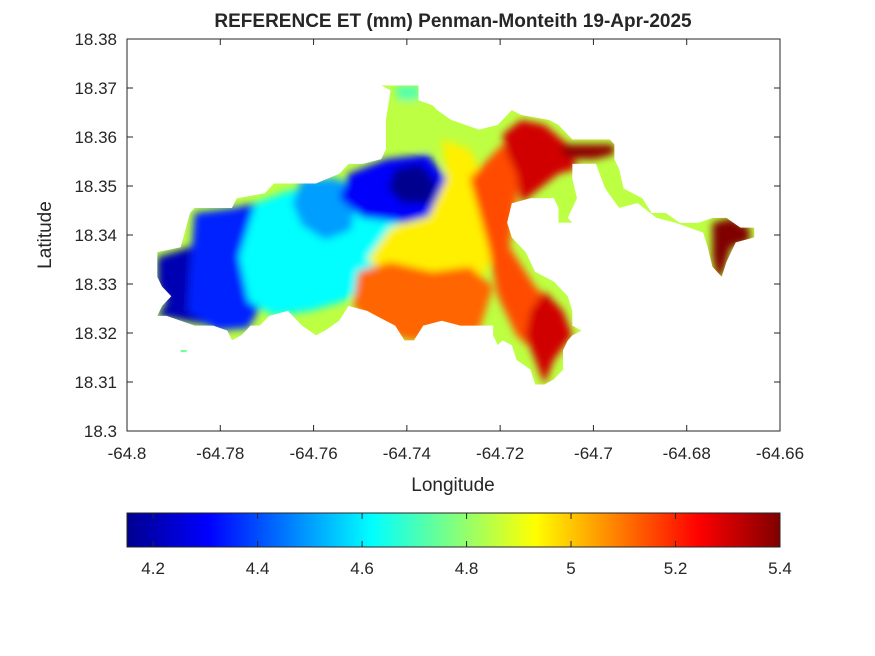 The image size is (875, 656). Describe the element at coordinates (687, 453) in the screenshot. I see `x-tick-label: -64.68` at that location.